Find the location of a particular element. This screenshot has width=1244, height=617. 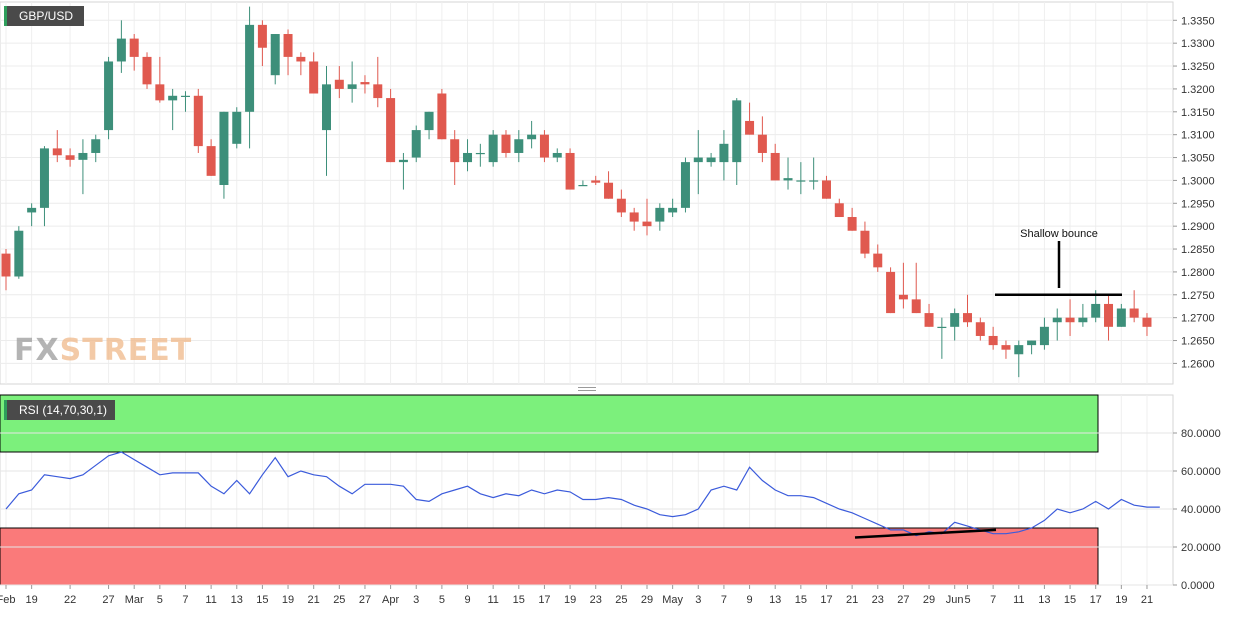

symbol-badge: GBP/USD is located at coordinates (44, 16).